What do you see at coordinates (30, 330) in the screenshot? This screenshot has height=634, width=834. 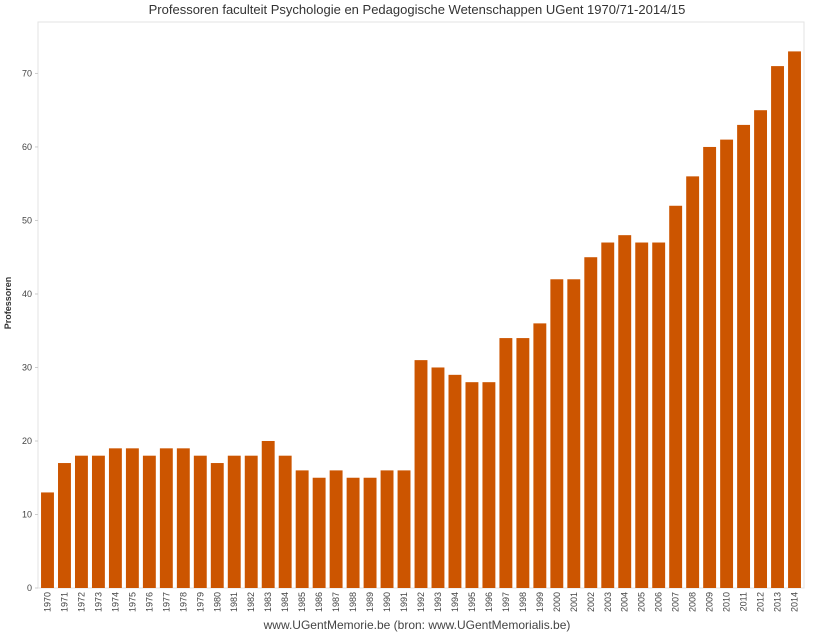 I see `y-axis: 0 10 20 30 40 50 60 70` at bounding box center [30, 330].